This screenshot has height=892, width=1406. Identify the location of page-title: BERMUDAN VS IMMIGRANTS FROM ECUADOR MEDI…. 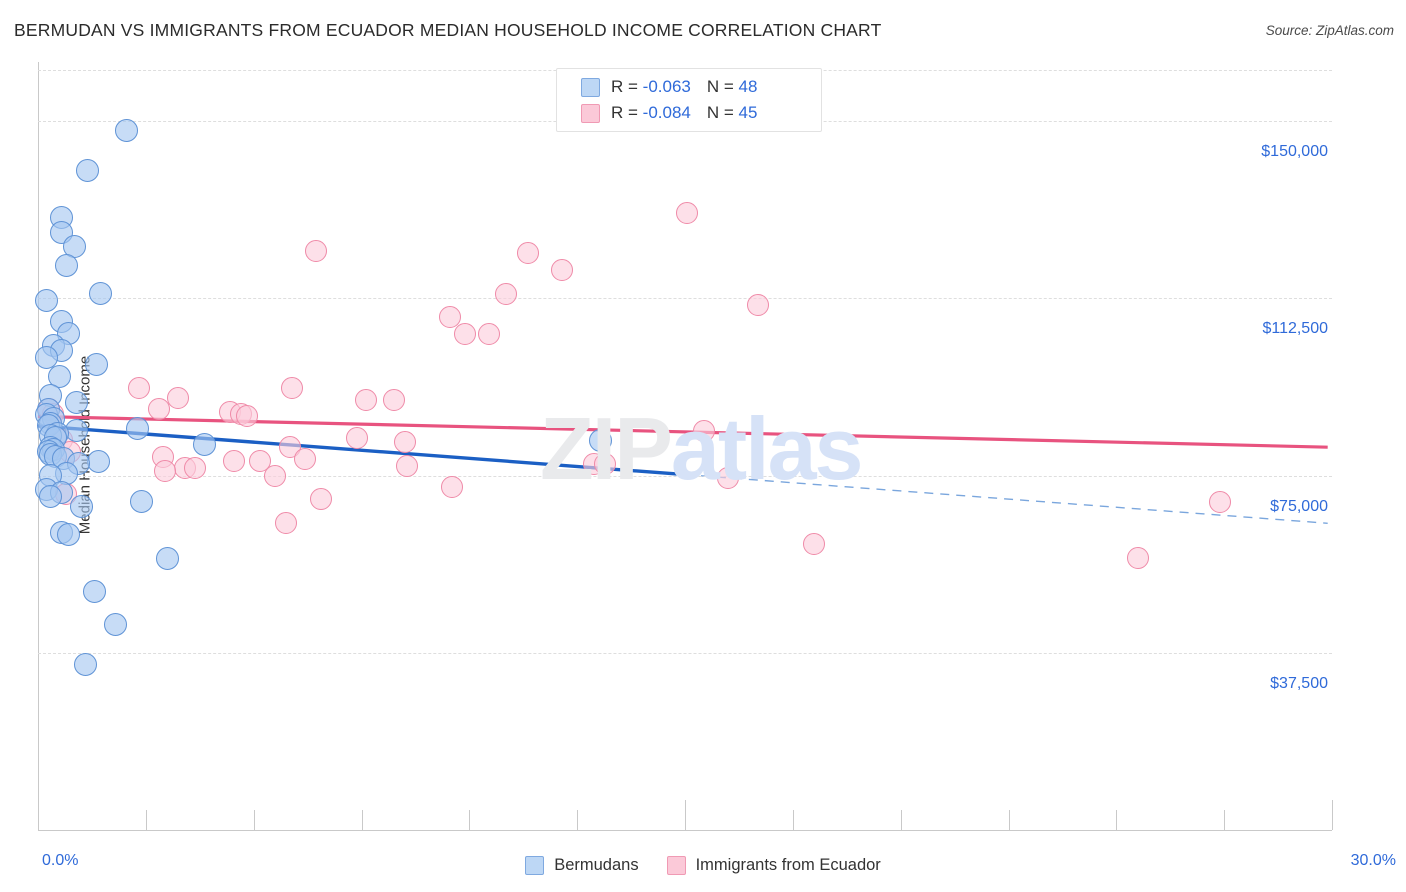
(448, 30).